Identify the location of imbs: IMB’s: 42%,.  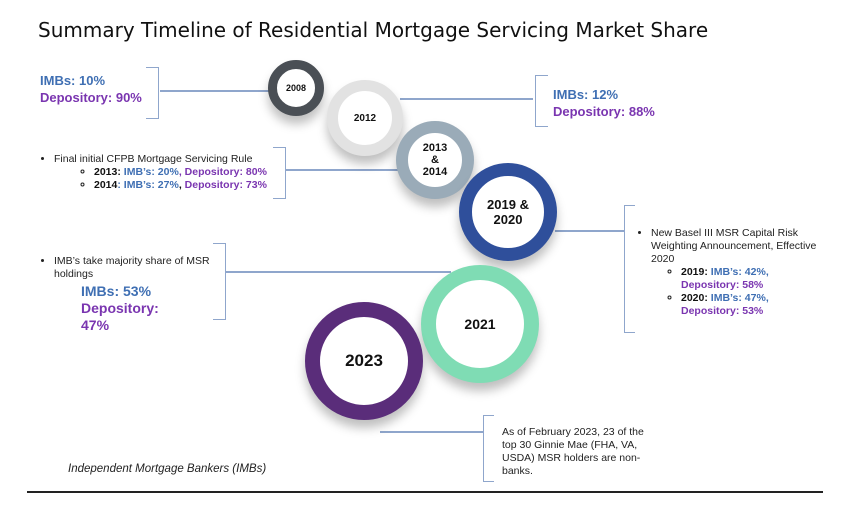
(739, 272).